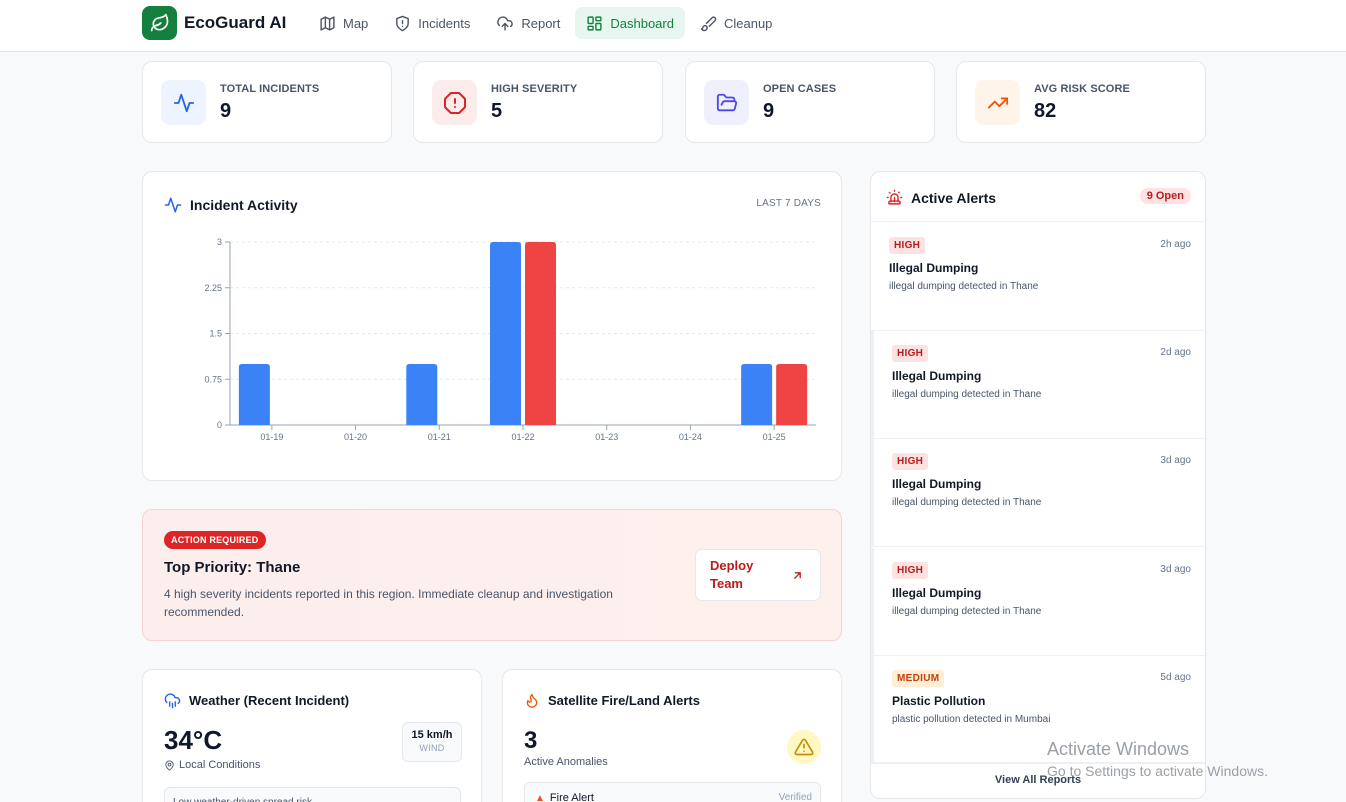 The height and width of the screenshot is (802, 1346). I want to click on x-tick-label: 01-23, so click(606, 437).